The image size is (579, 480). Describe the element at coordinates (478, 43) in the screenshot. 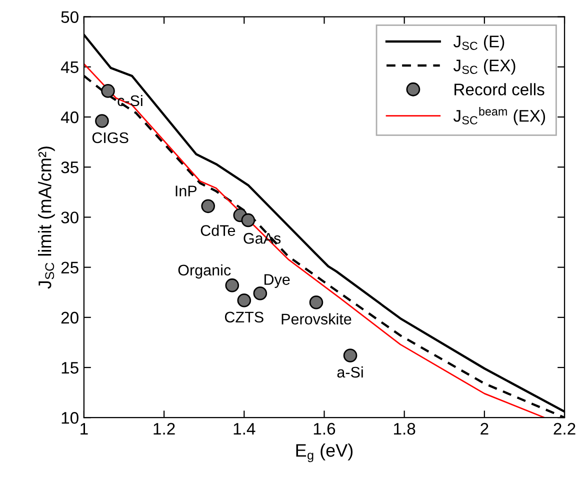

I see `legend-label: J$_{SC}$ (E)` at that location.